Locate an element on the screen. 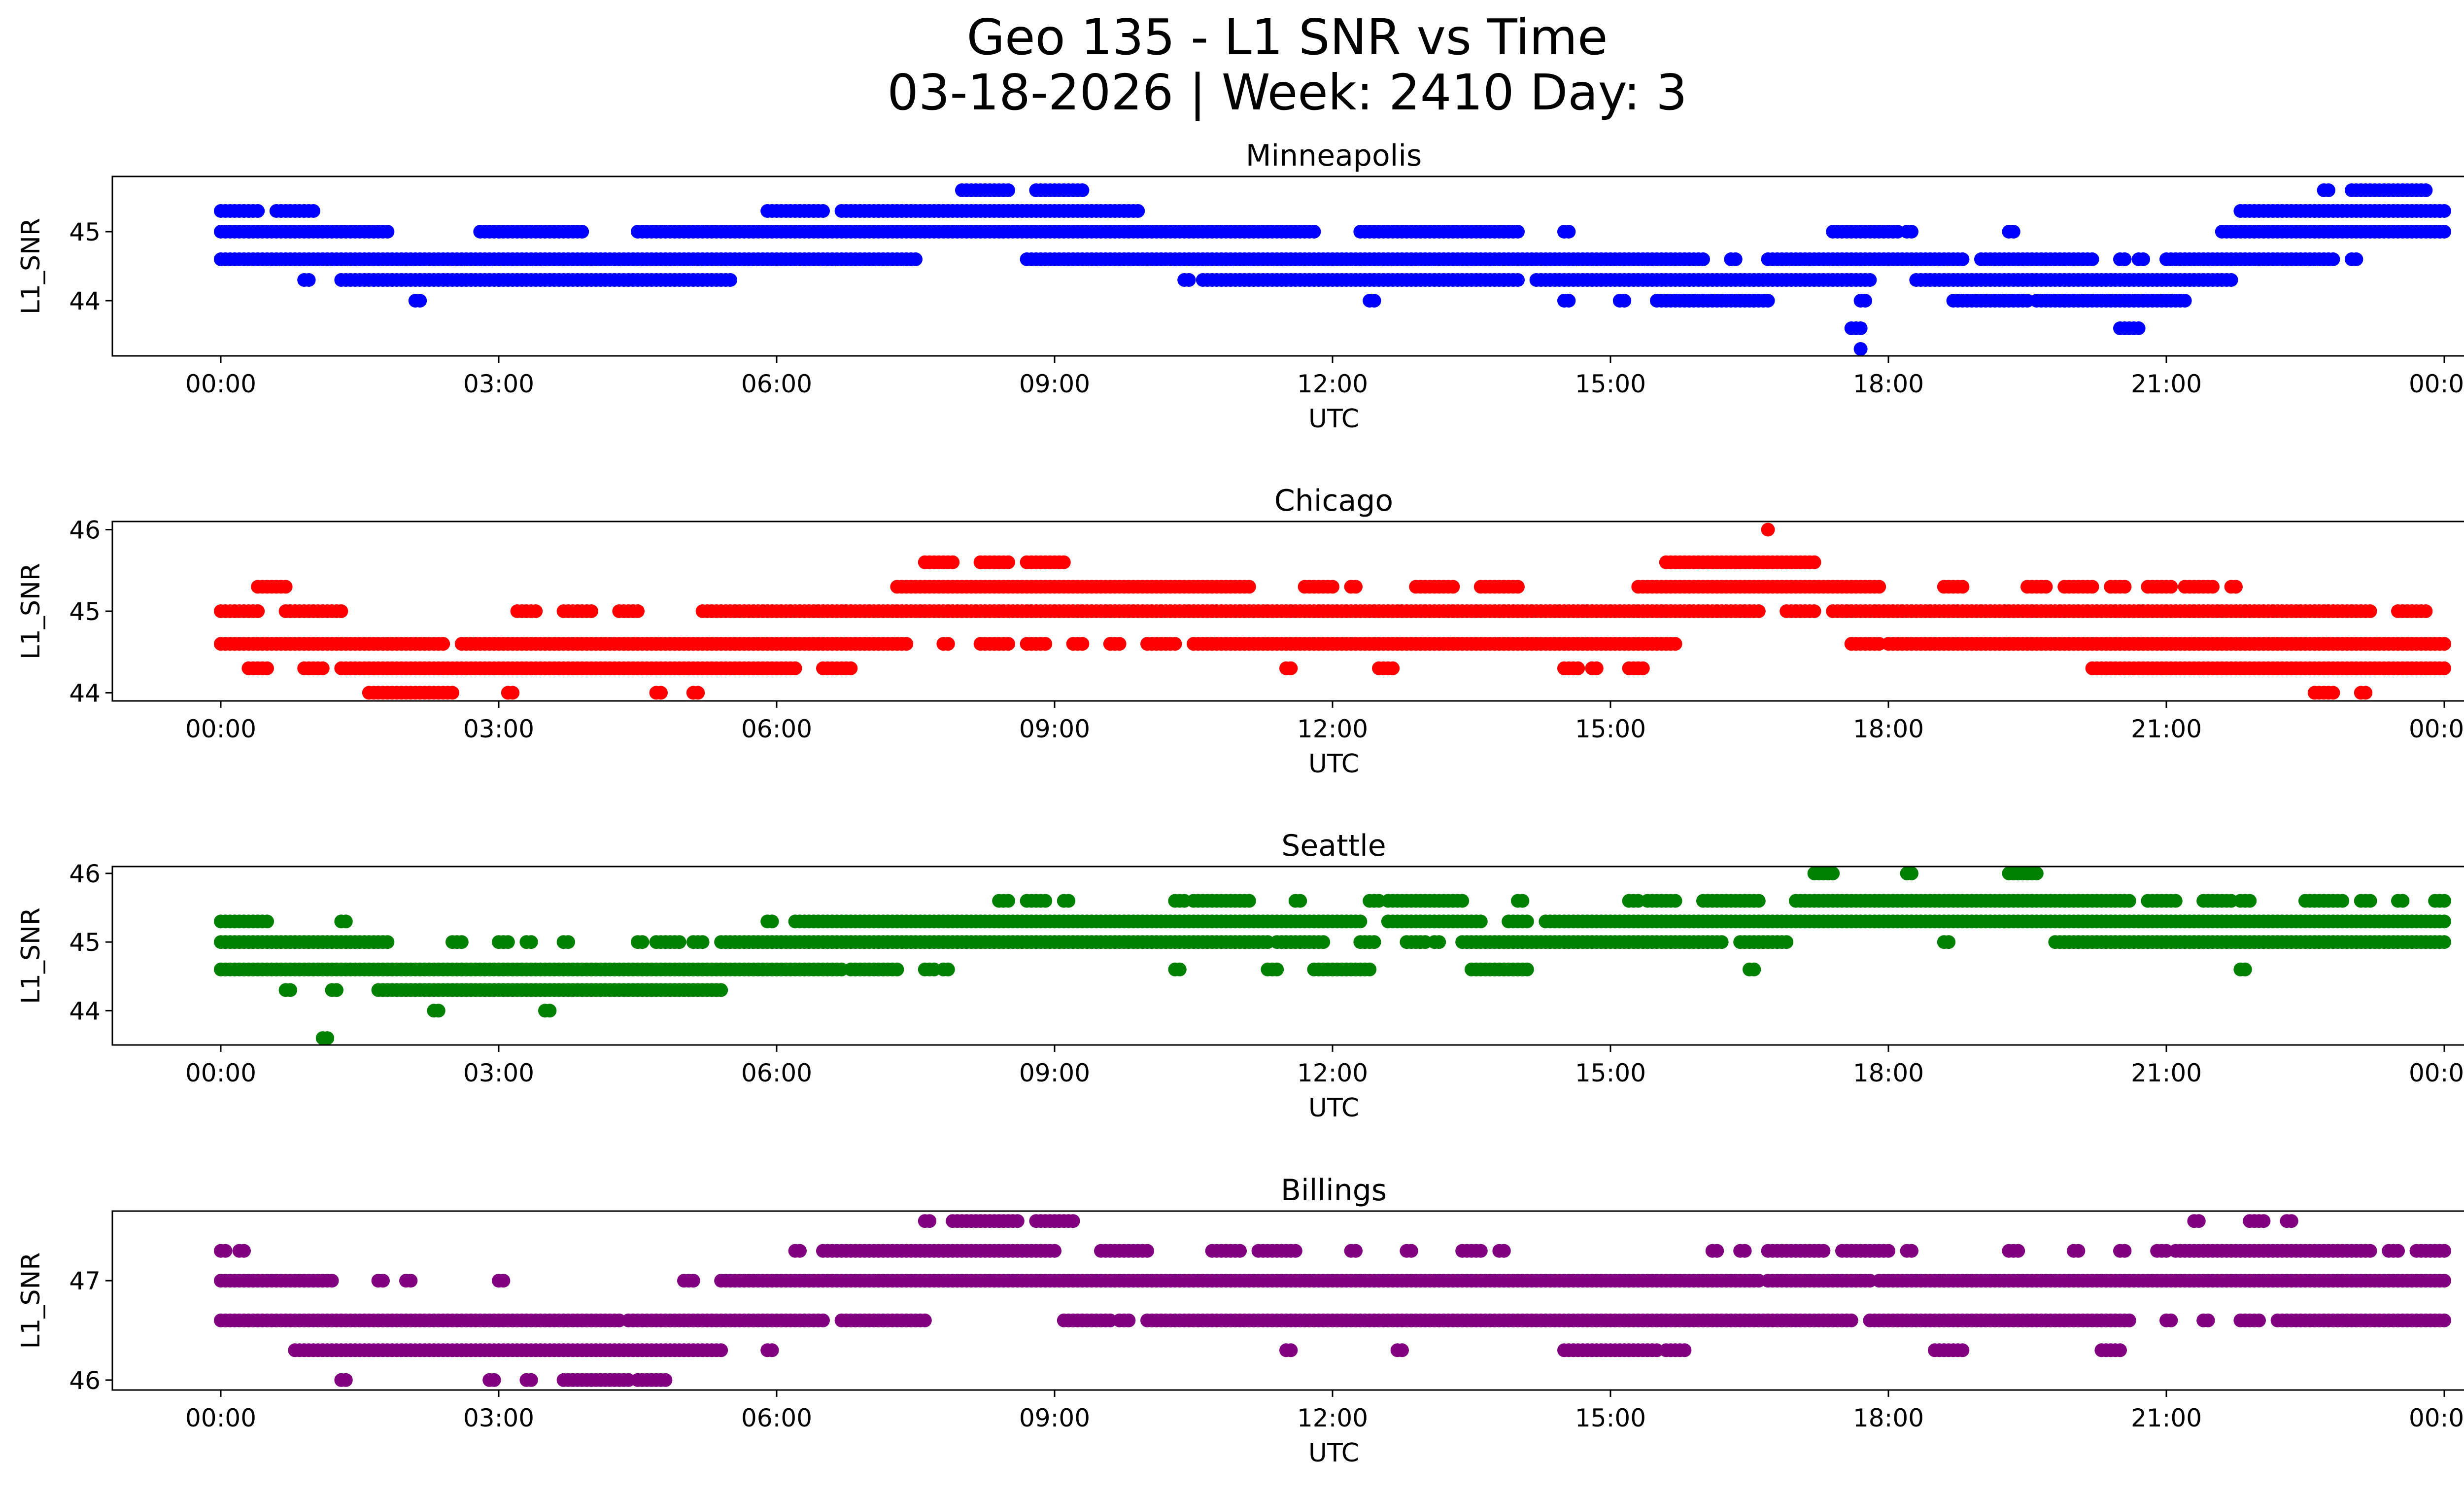 The width and height of the screenshot is (2464, 1495). chicago-title: Chicago is located at coordinates (1333, 501).